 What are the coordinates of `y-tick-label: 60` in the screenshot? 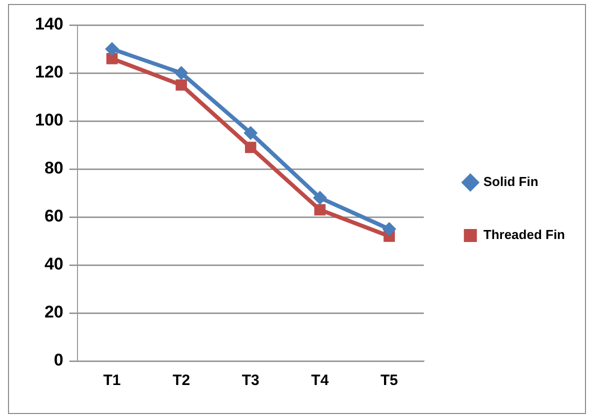 It's located at (54, 216).